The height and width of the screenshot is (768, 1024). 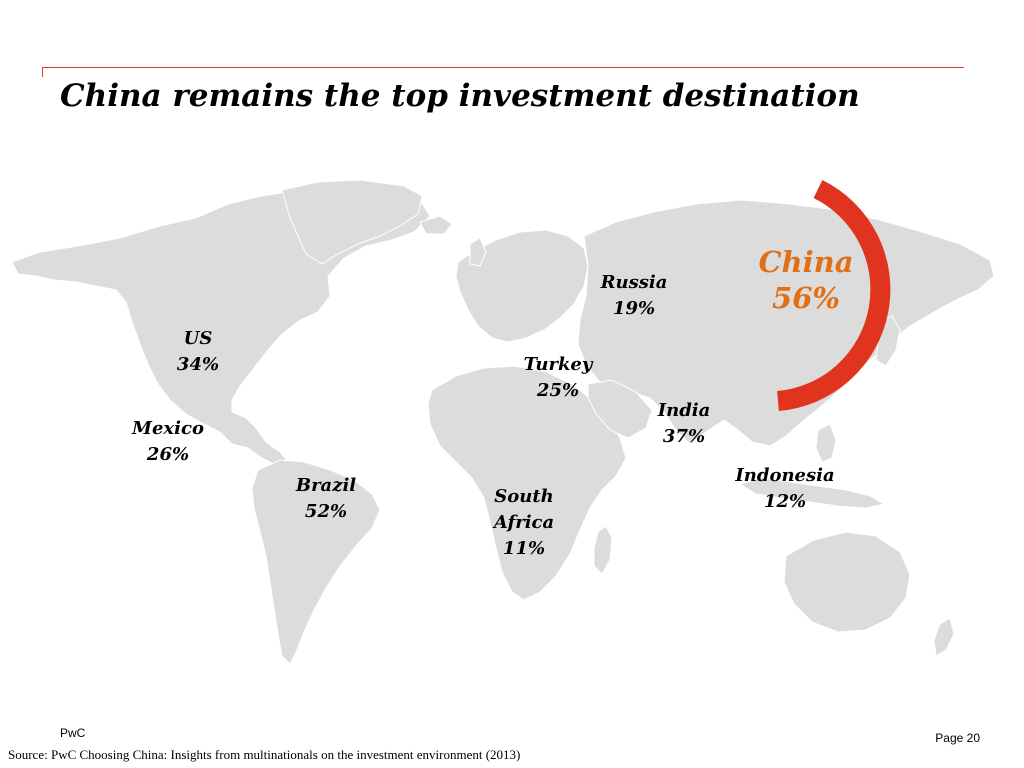 I want to click on australia-landmass, so click(x=847, y=582).